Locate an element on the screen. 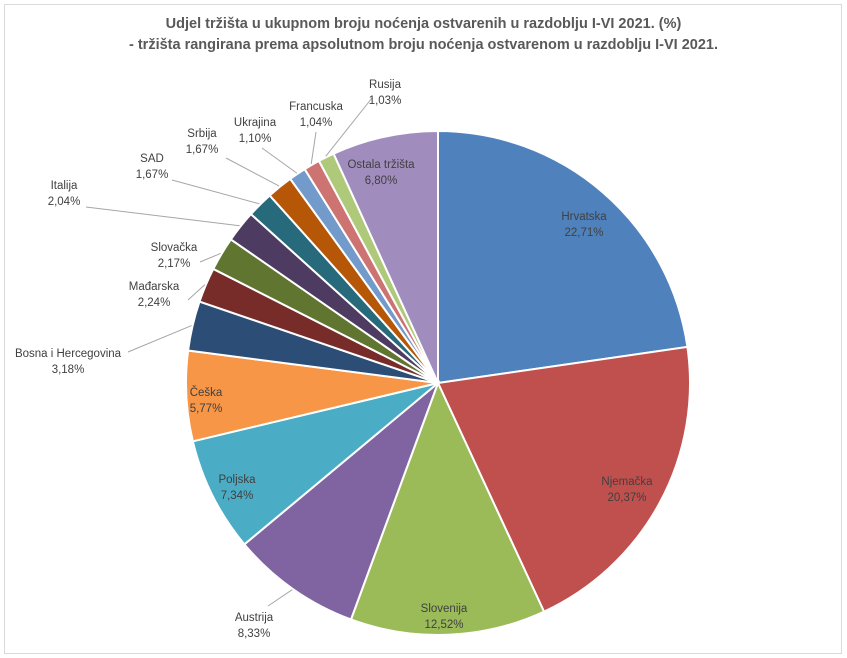  slice-label: Slovačka 2,17% is located at coordinates (174, 256).